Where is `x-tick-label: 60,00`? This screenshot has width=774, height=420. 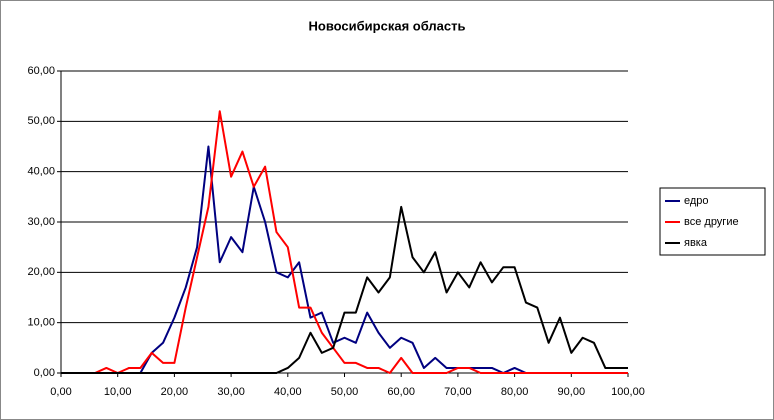
x-tick-label: 60,00 is located at coordinates (401, 392).